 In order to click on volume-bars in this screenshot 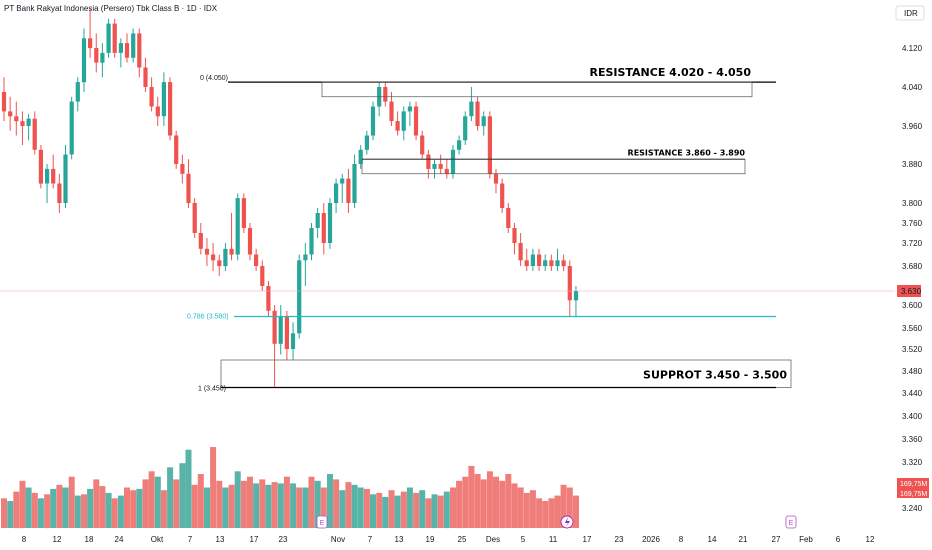, I will do `click(290, 488)`.